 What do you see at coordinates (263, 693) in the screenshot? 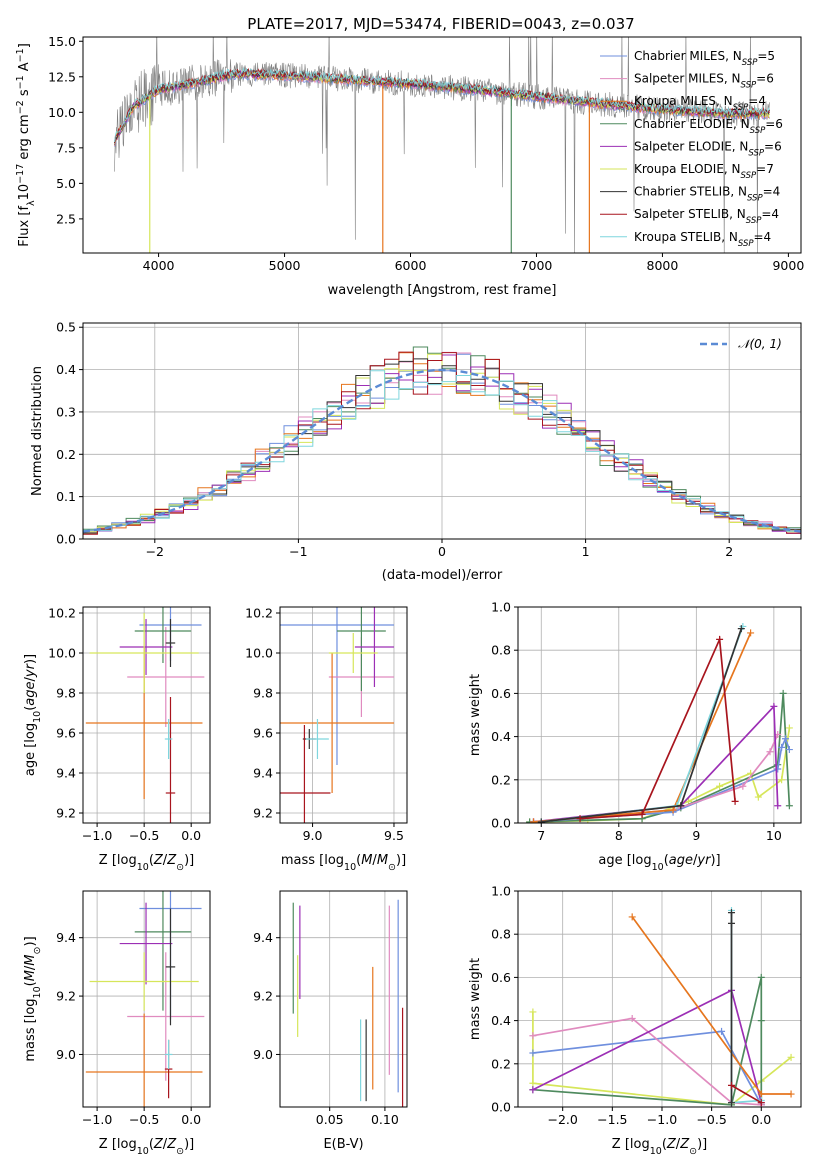
I see `y-tick-label: 9.8` at bounding box center [263, 693].